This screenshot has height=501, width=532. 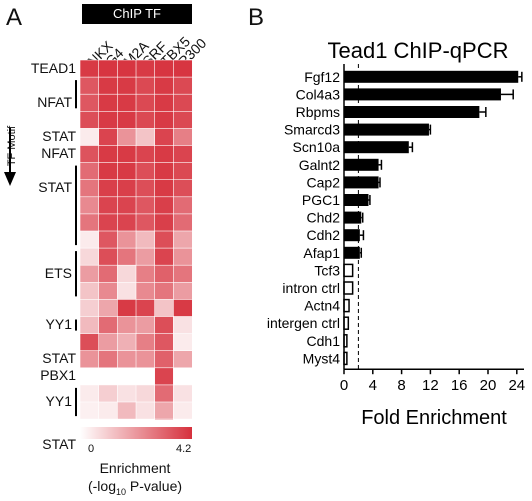 I want to click on category-label: Cdh1, so click(x=324, y=341).